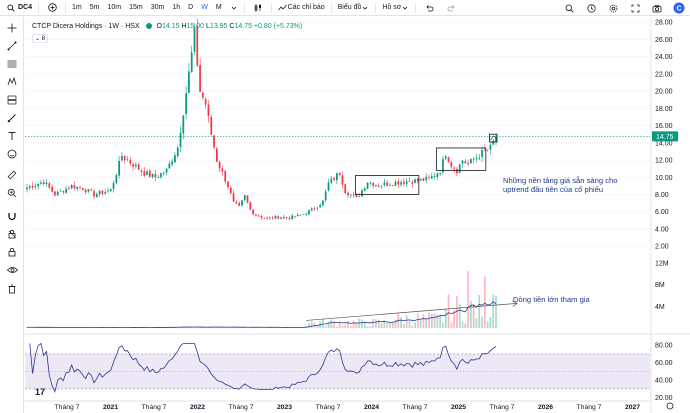  Describe the element at coordinates (234, 8) in the screenshot. I see `timeframe-dropdown` at that location.